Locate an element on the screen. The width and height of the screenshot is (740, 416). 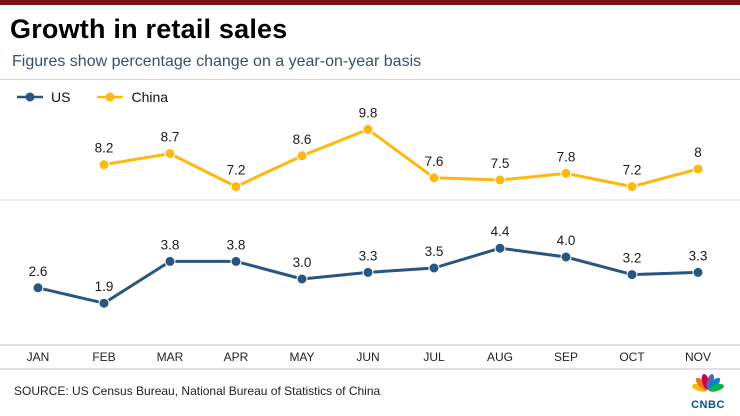
value-label: 8 is located at coordinates (698, 152).